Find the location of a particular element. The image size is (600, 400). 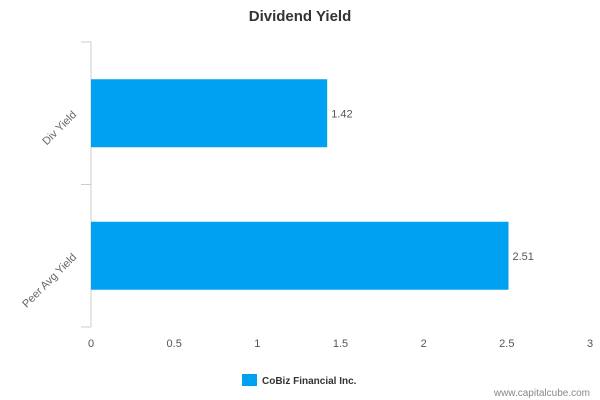

x-tick-label: 3 is located at coordinates (590, 344).